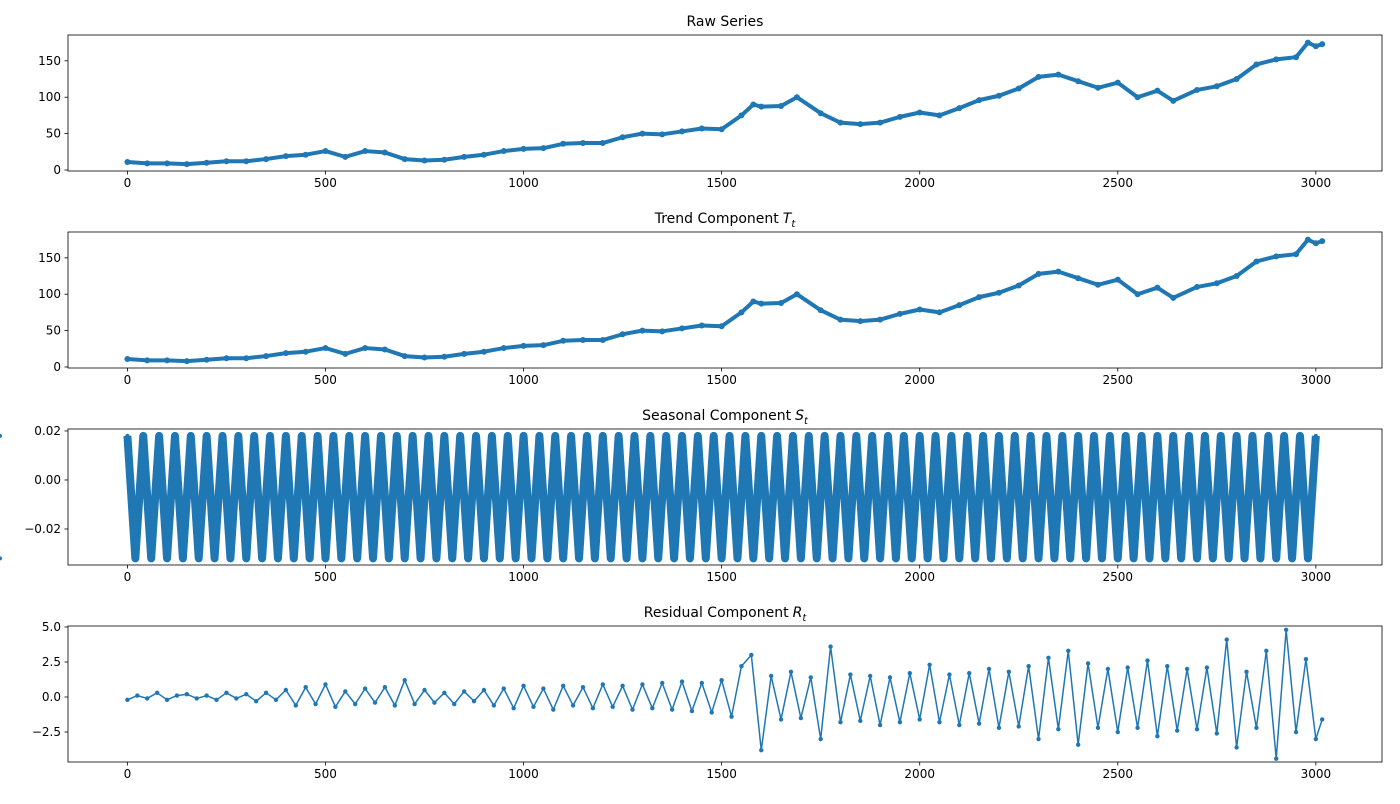 The width and height of the screenshot is (1400, 804). Describe the element at coordinates (919, 183) in the screenshot. I see `x-tick-label: 2000` at that location.